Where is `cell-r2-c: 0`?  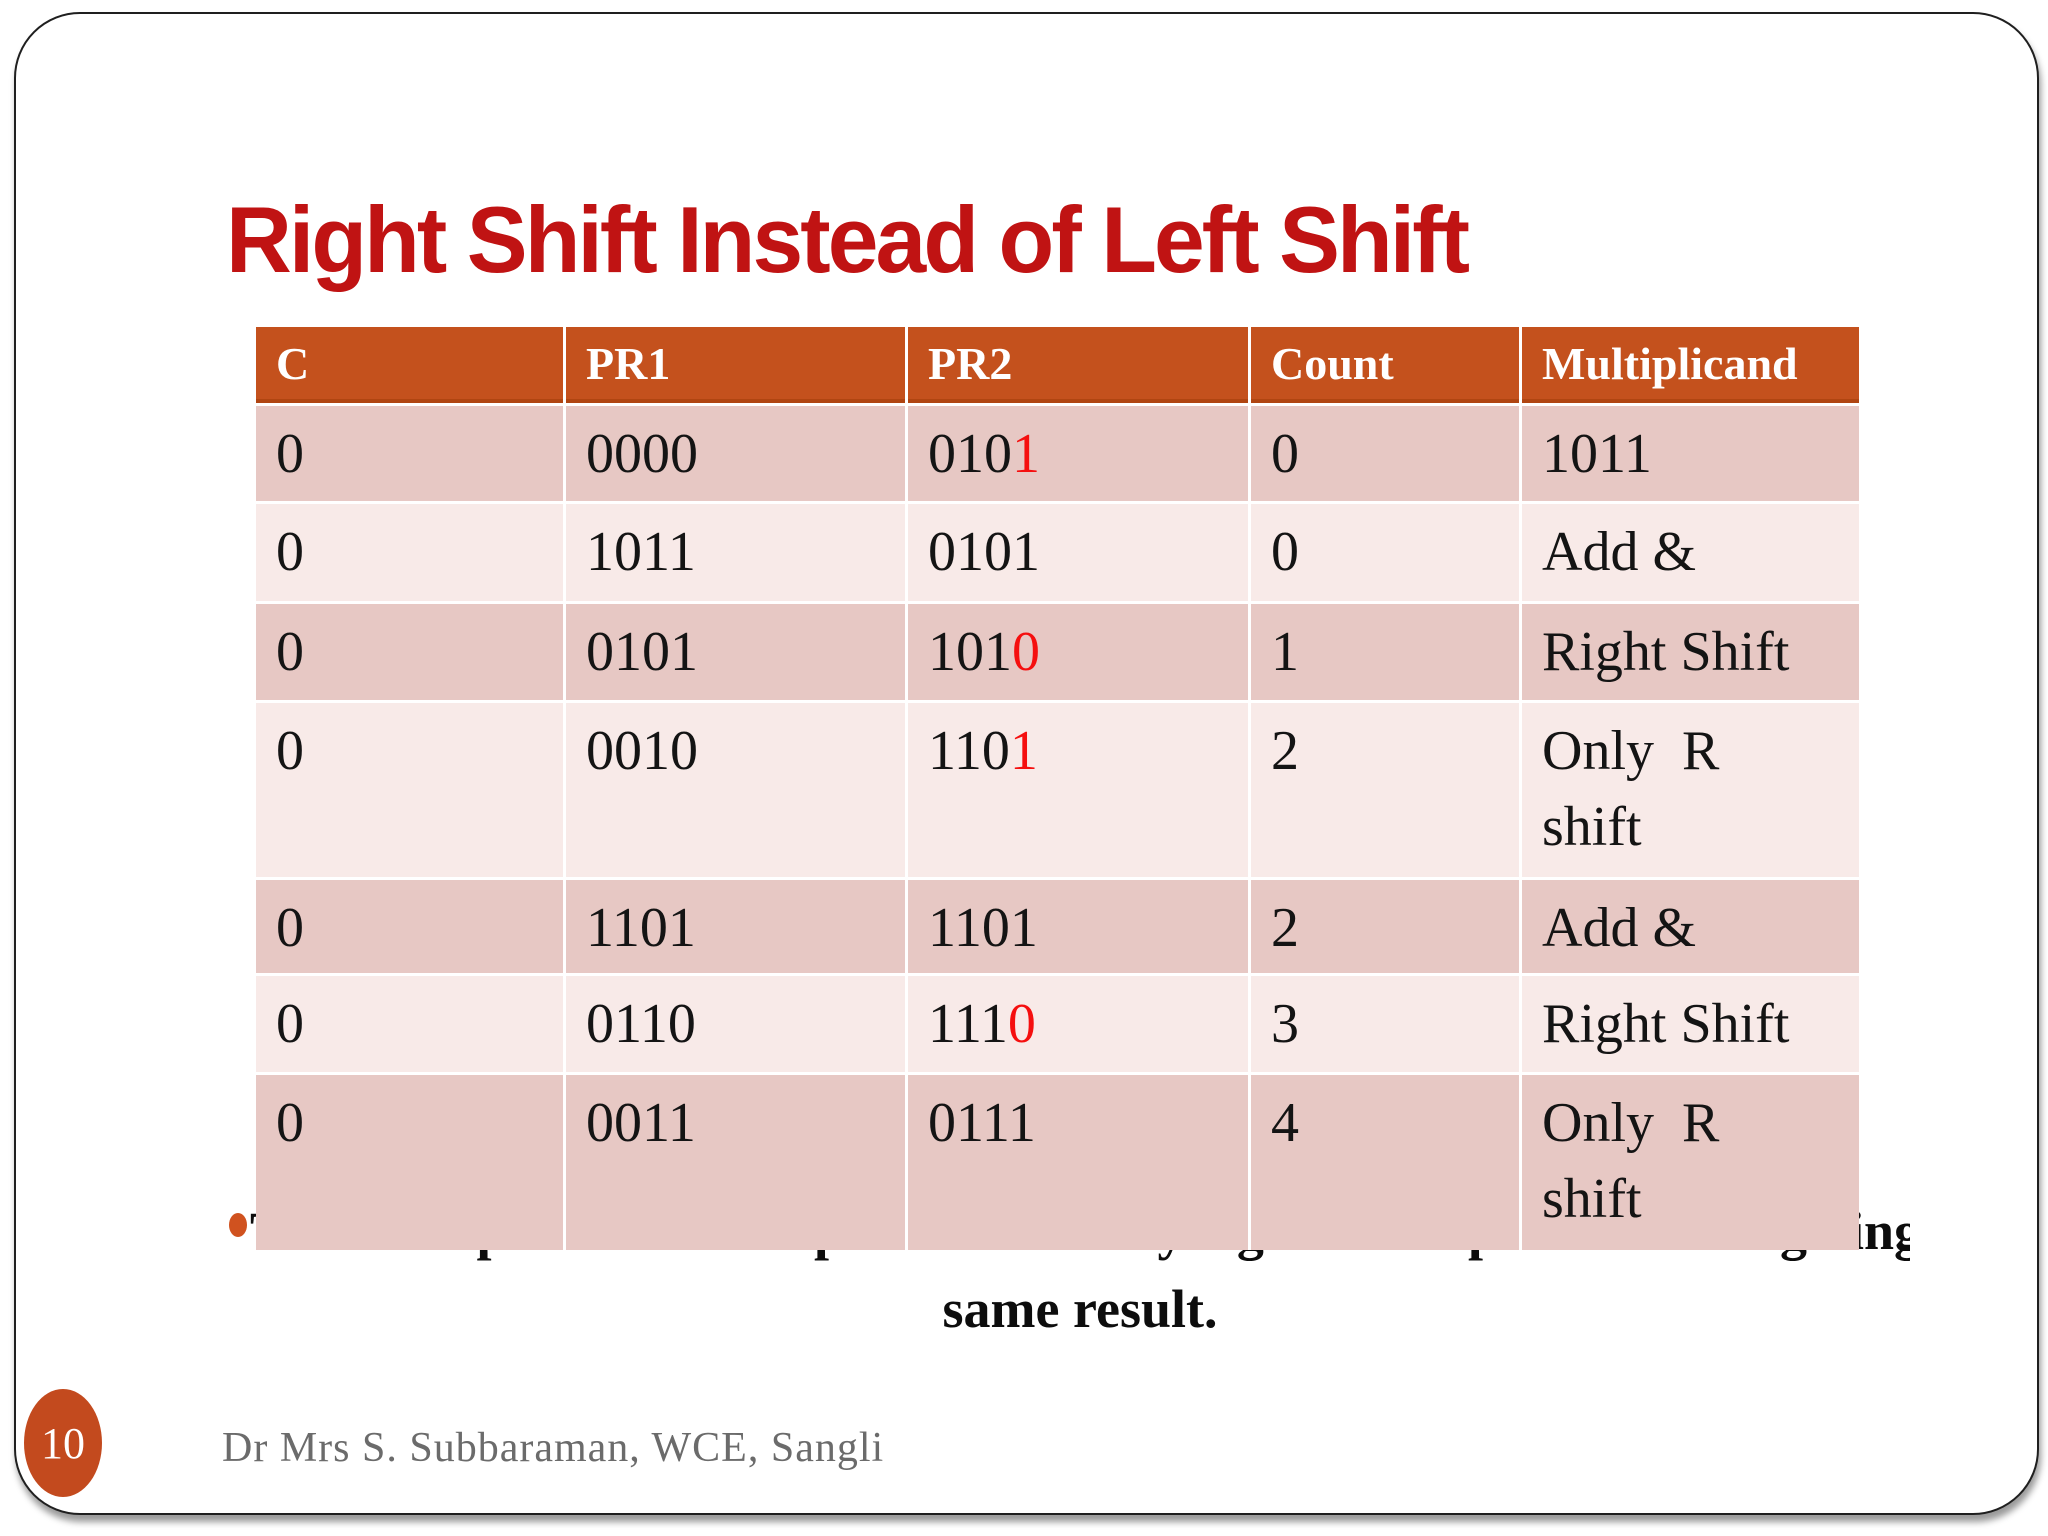
cell-r2-c: 0 is located at coordinates (409, 552).